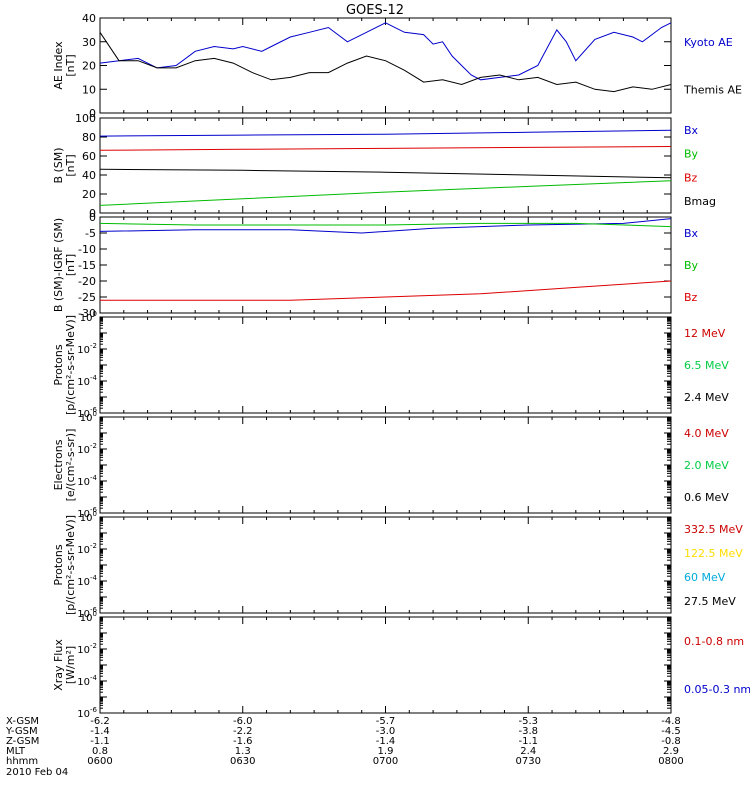 Image resolution: width=750 pixels, height=800 pixels. What do you see at coordinates (22, 761) in the screenshot?
I see `x-axis-row-name: hhmm` at bounding box center [22, 761].